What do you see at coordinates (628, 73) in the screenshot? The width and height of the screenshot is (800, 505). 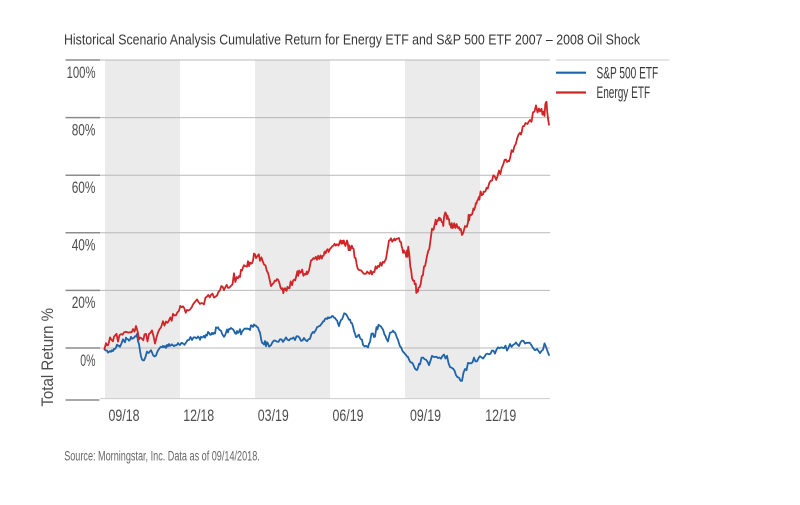 I see `svg-text: S&P 500 ETF` at bounding box center [628, 73].